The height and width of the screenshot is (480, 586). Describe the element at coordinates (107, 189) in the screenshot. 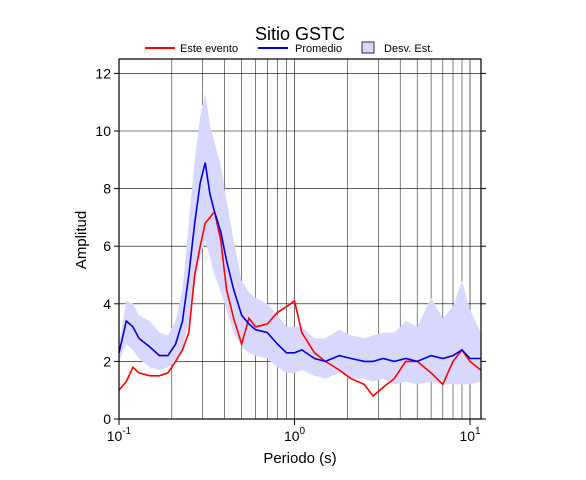

I see `y-tick-label: 8` at that location.